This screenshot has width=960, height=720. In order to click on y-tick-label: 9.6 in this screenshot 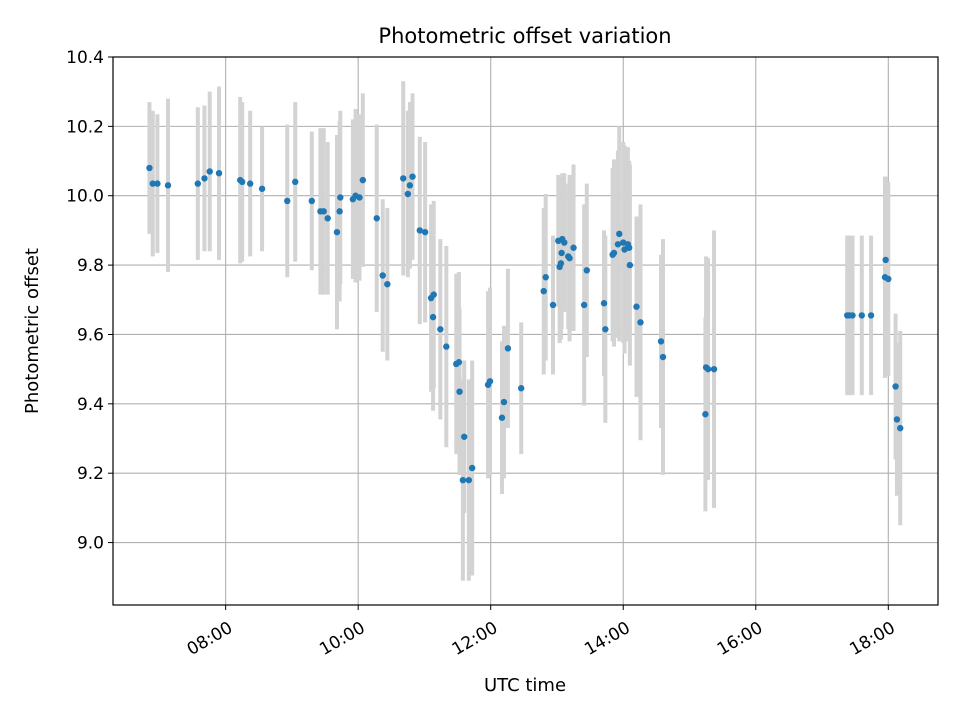, I will do `click(90, 335)`.